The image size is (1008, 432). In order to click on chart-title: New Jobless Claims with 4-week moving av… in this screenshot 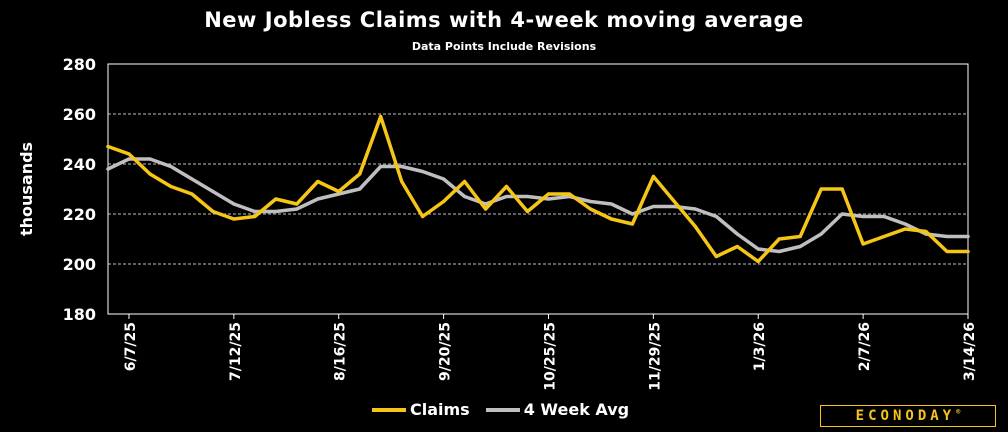, I will do `click(504, 20)`.